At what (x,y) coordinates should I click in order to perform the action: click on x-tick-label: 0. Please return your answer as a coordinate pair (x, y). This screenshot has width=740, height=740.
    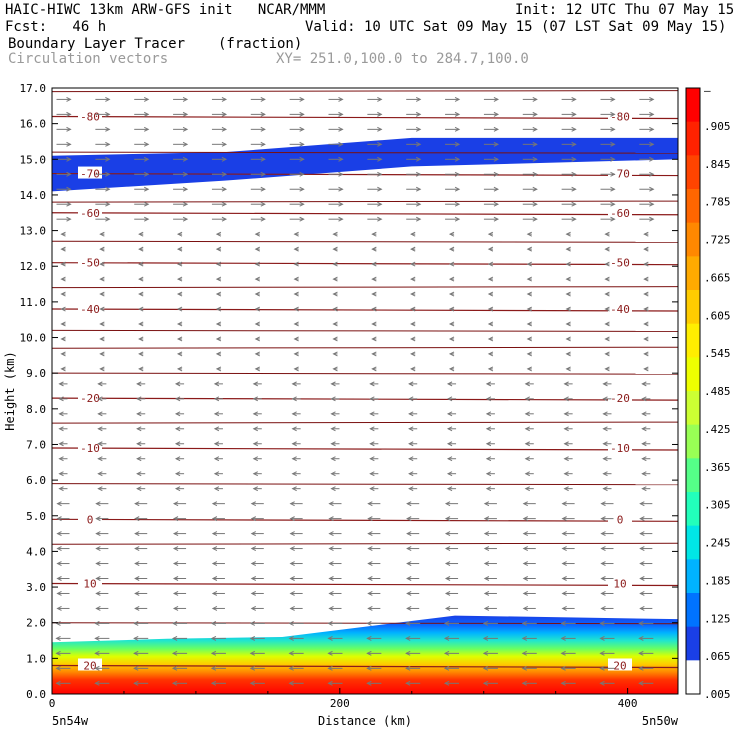
    Looking at the image, I should click on (52, 703).